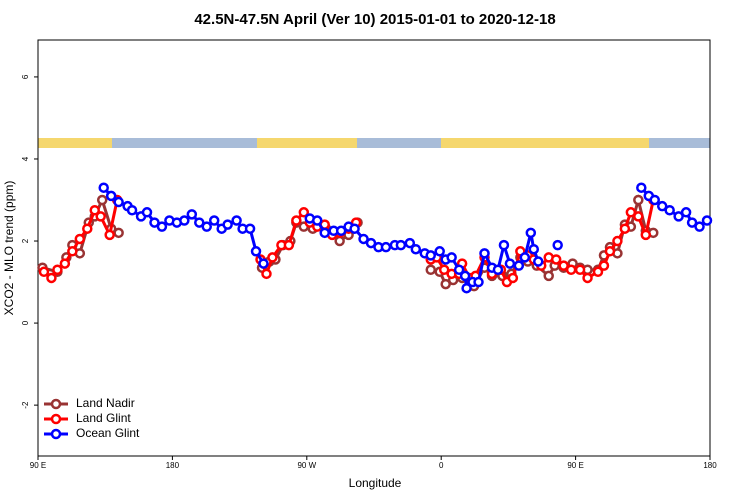 This screenshot has width=750, height=500. Describe the element at coordinates (105, 403) in the screenshot. I see `legend-label: Land Nadir` at that location.